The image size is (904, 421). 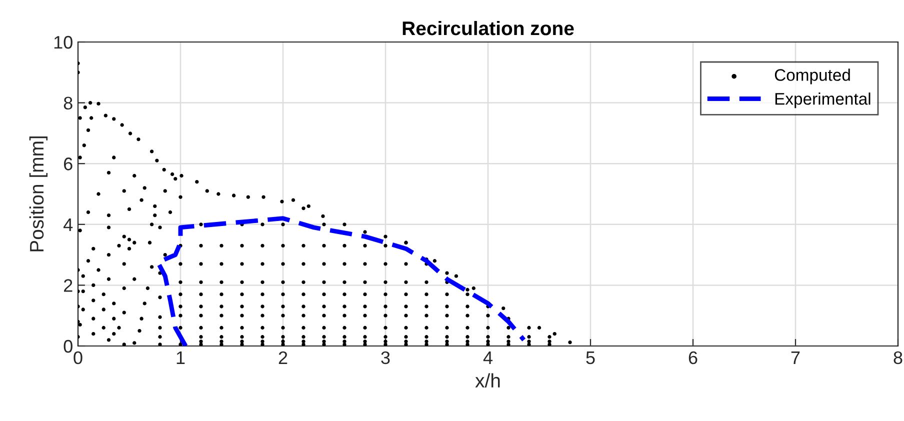 I want to click on x-tick-label: 0, so click(x=78, y=357).